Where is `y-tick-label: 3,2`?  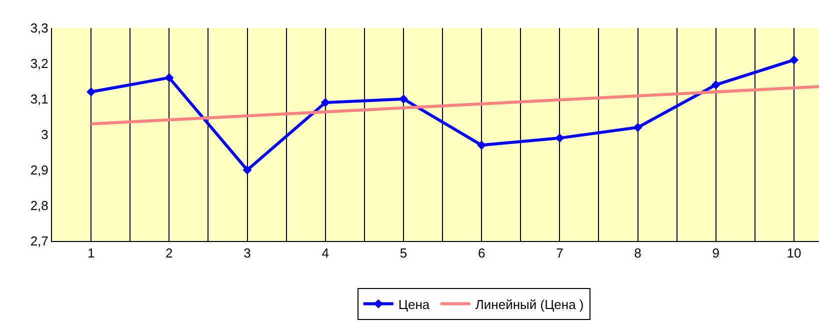
y-tick-label: 3,2 is located at coordinates (39, 64).